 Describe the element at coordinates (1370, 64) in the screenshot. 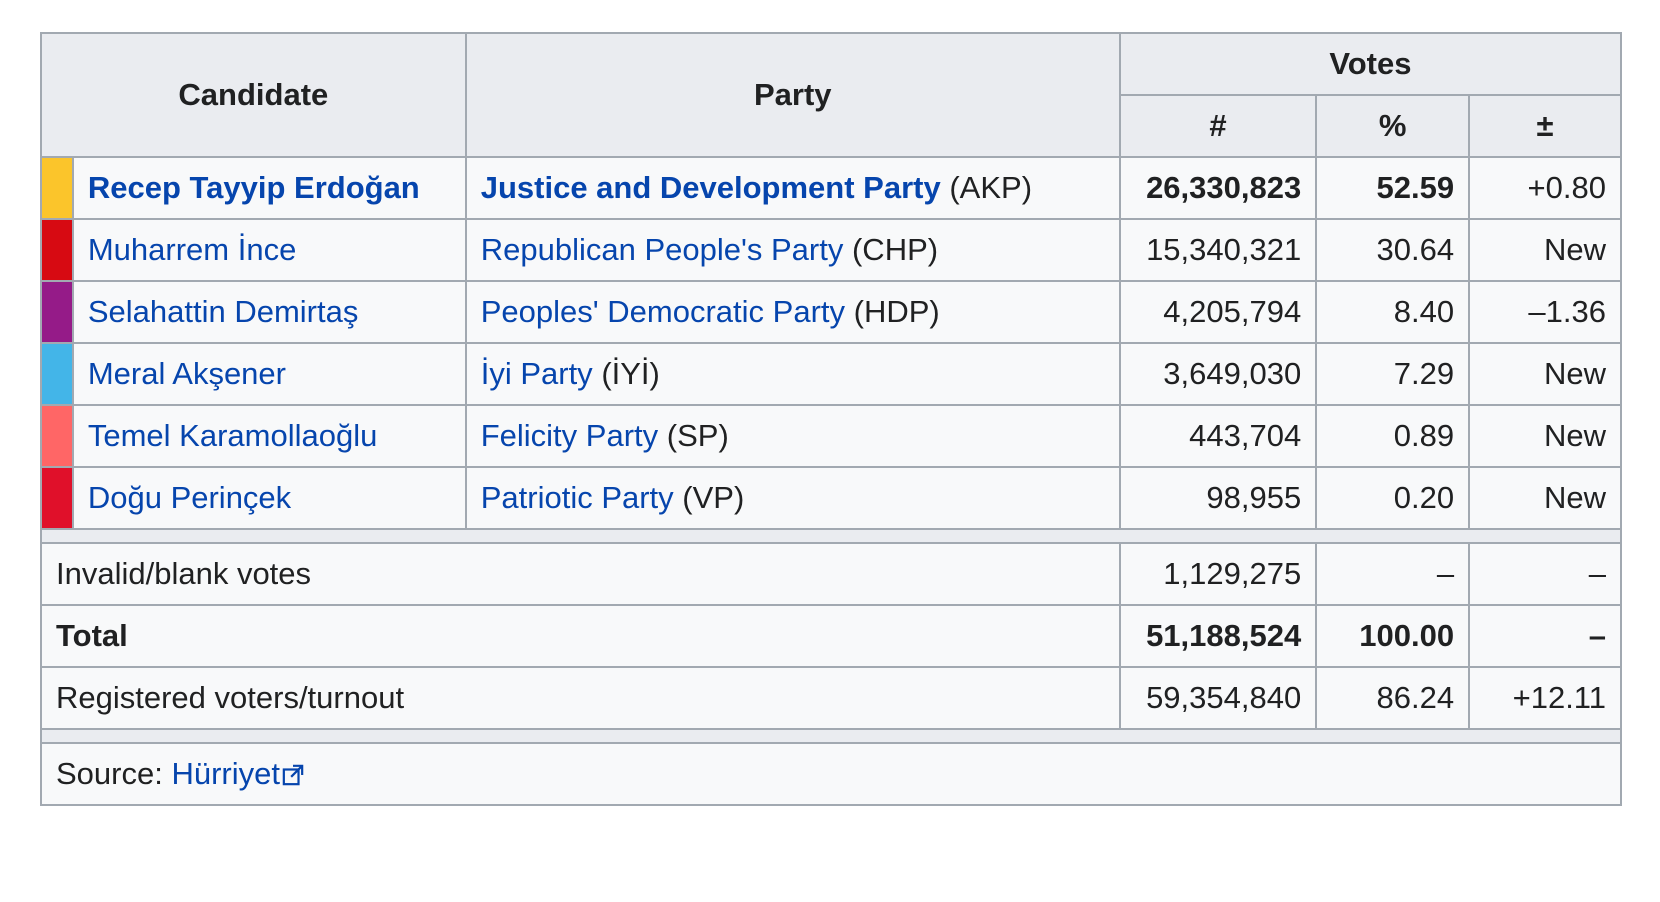

I see `votes-header: Votes` at that location.